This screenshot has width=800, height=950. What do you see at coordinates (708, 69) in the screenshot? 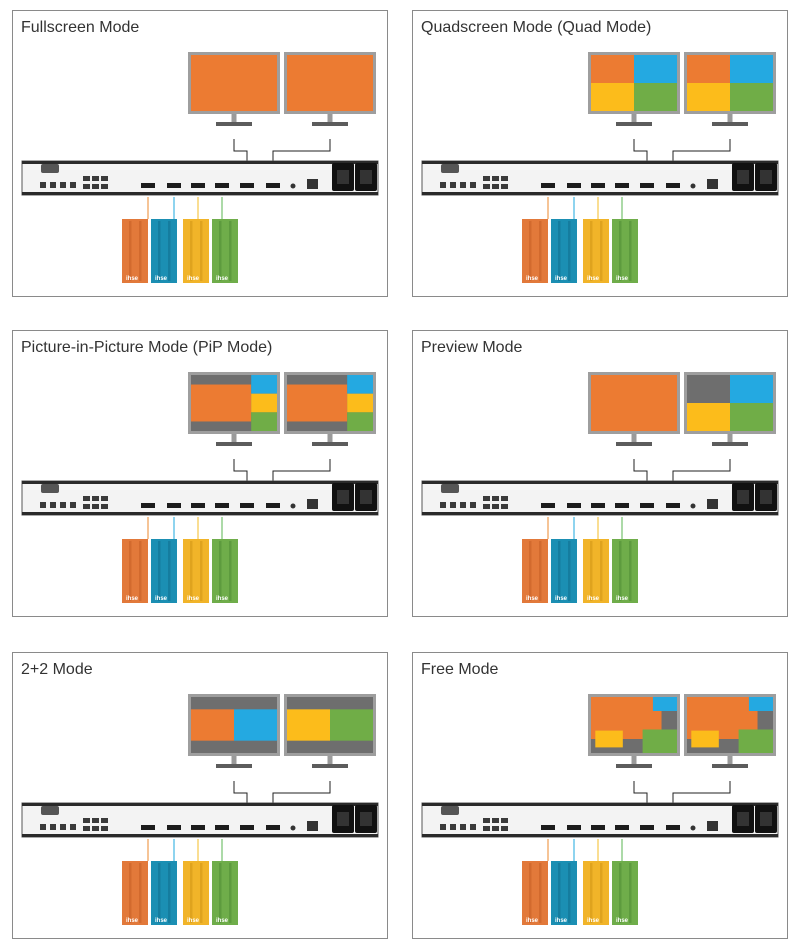
I see `content-quad-tl` at bounding box center [708, 69].